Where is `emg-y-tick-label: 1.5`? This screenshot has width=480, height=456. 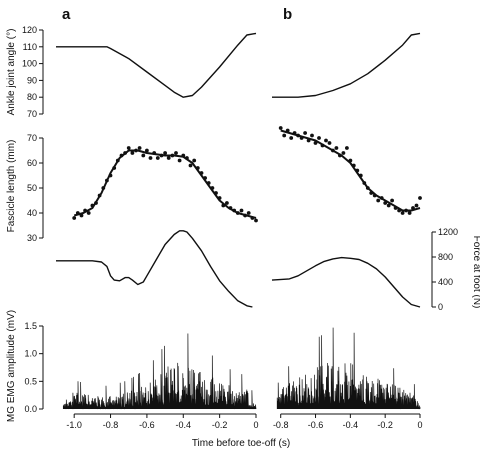
emg-y-tick-label: 1.5 is located at coordinates (30, 326).